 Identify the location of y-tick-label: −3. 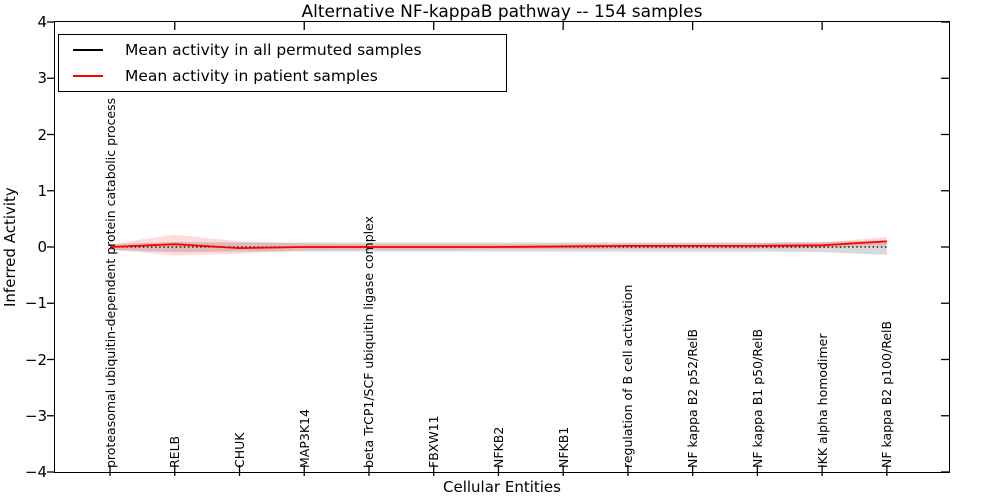
(35, 415).